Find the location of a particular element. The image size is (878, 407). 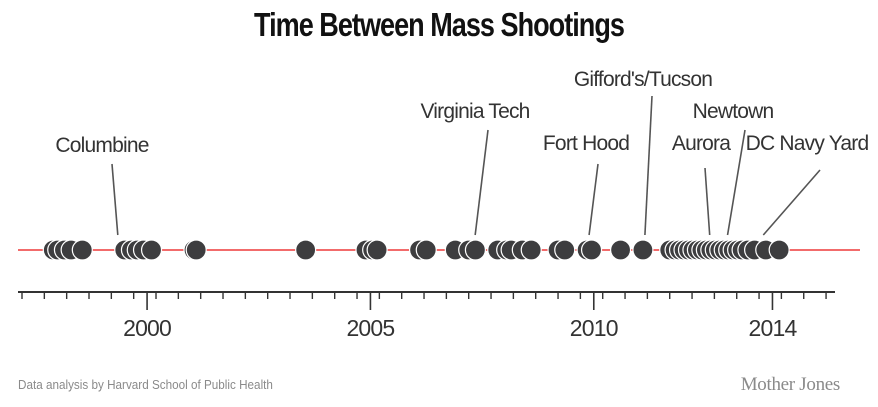

tick-label: 2010 is located at coordinates (594, 328).